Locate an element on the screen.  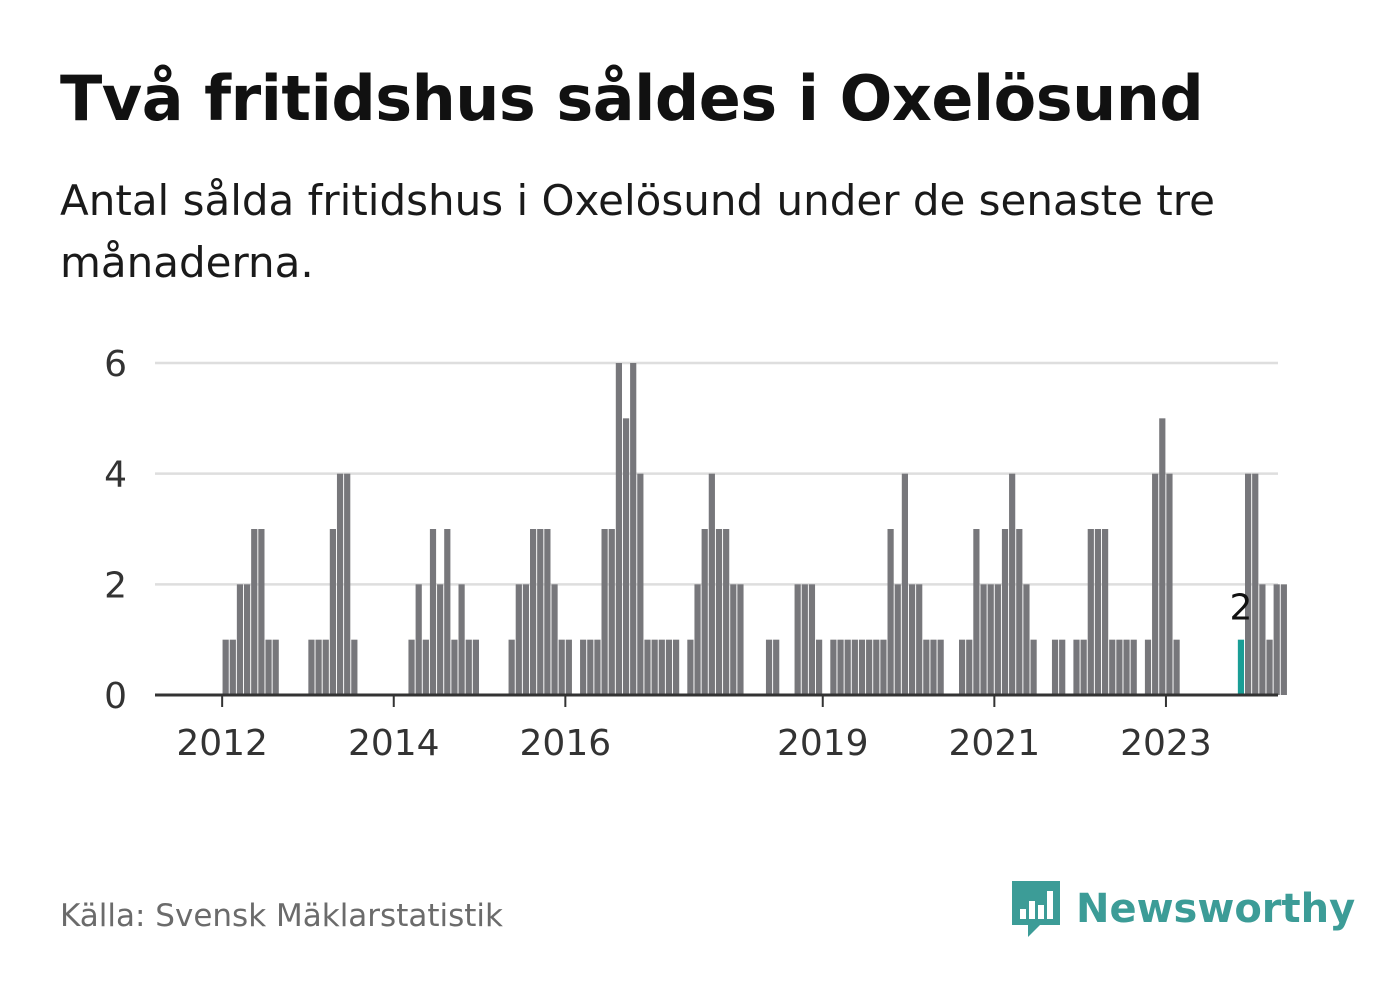
x-tick-label: 2014 is located at coordinates (394, 743).